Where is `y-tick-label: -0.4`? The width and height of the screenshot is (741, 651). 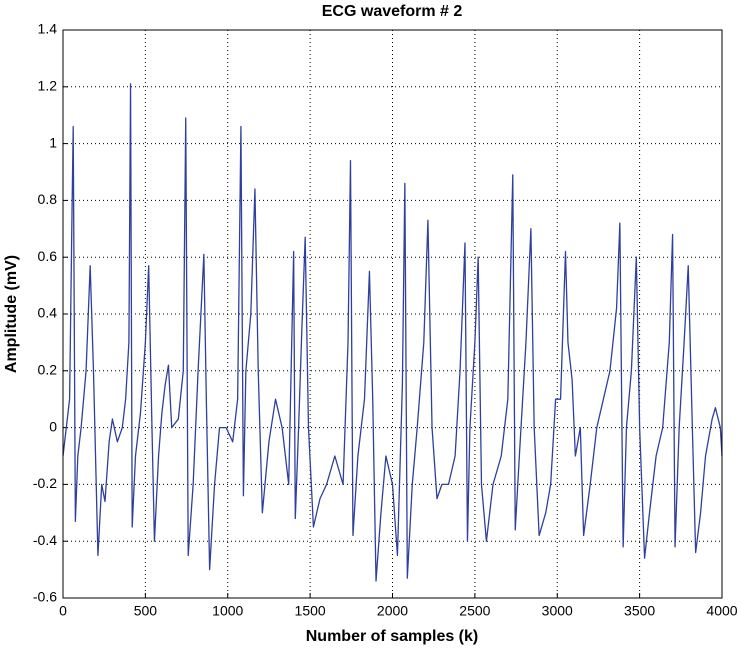 y-tick-label: -0.4 is located at coordinates (45, 540).